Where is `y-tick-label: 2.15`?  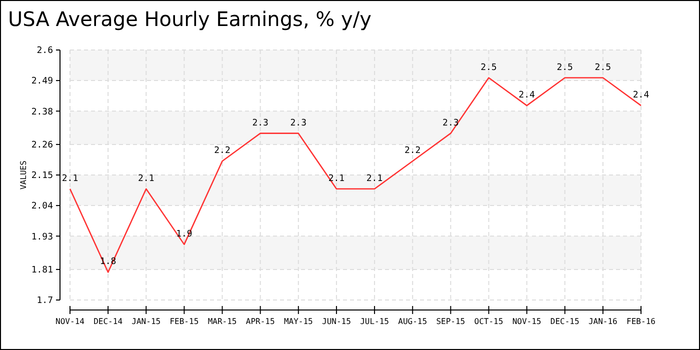 y-tick-label: 2.15 is located at coordinates (42, 176).